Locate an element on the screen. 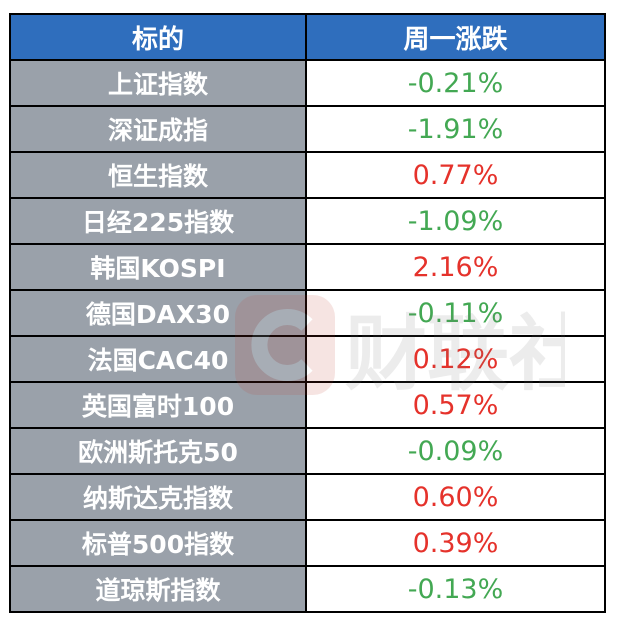  index-name: 日经225指数 is located at coordinates (158, 221).